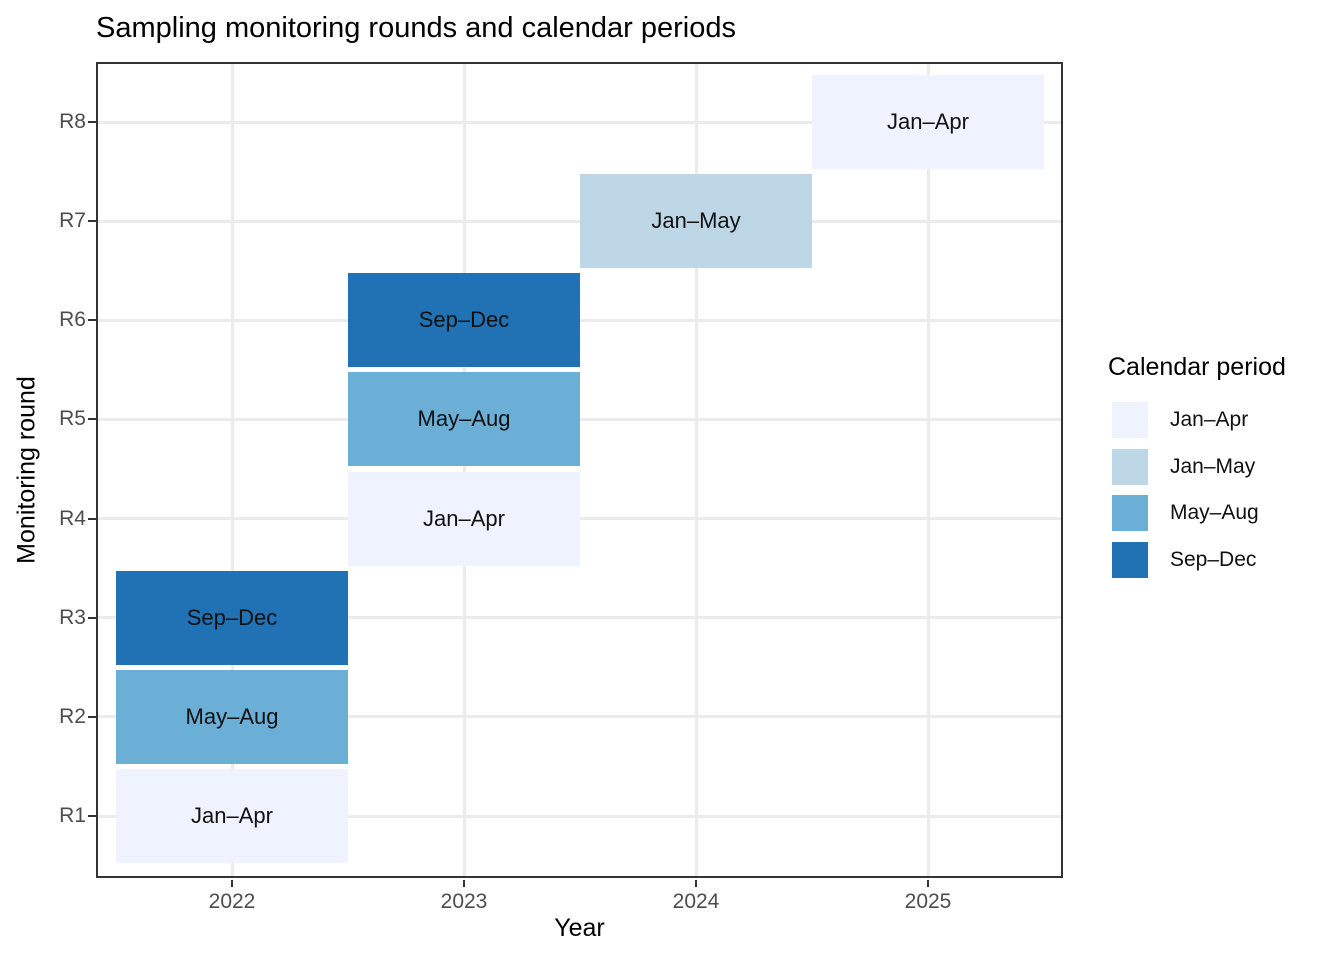 The height and width of the screenshot is (960, 1344). Describe the element at coordinates (1213, 466) in the screenshot. I see `legend-label: Jan–May` at that location.